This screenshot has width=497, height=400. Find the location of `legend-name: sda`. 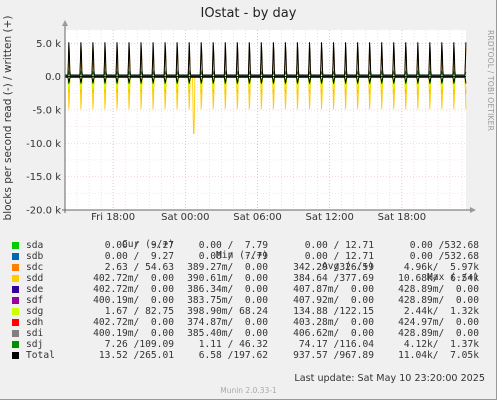

legend-name: sda is located at coordinates (35, 245).